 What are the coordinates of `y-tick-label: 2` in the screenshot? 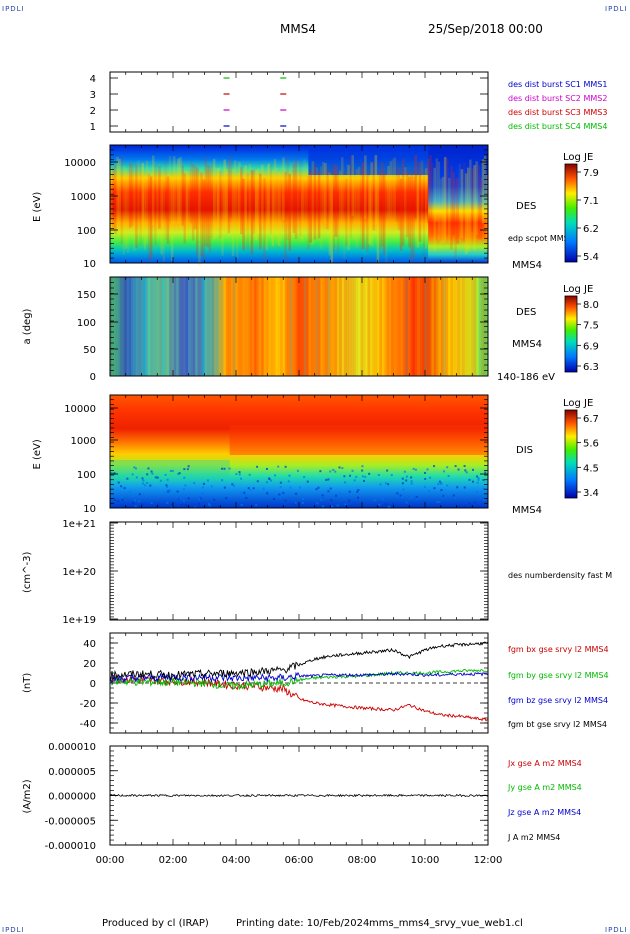 It's located at (93, 111).